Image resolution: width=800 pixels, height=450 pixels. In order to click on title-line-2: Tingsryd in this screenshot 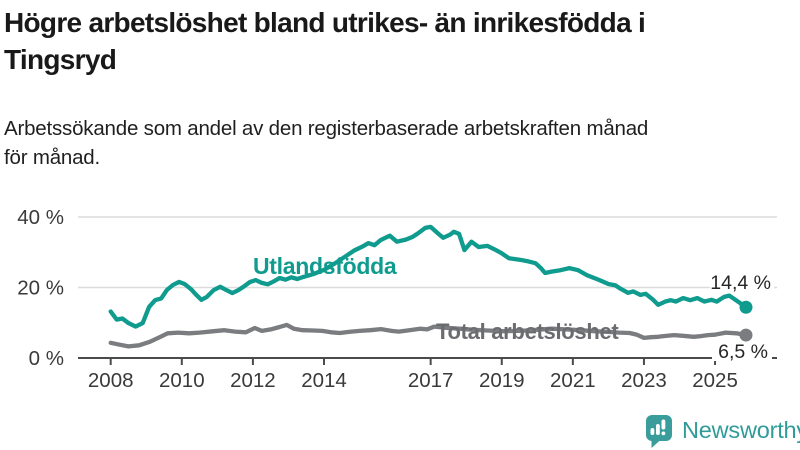, I will do `click(60, 59)`.